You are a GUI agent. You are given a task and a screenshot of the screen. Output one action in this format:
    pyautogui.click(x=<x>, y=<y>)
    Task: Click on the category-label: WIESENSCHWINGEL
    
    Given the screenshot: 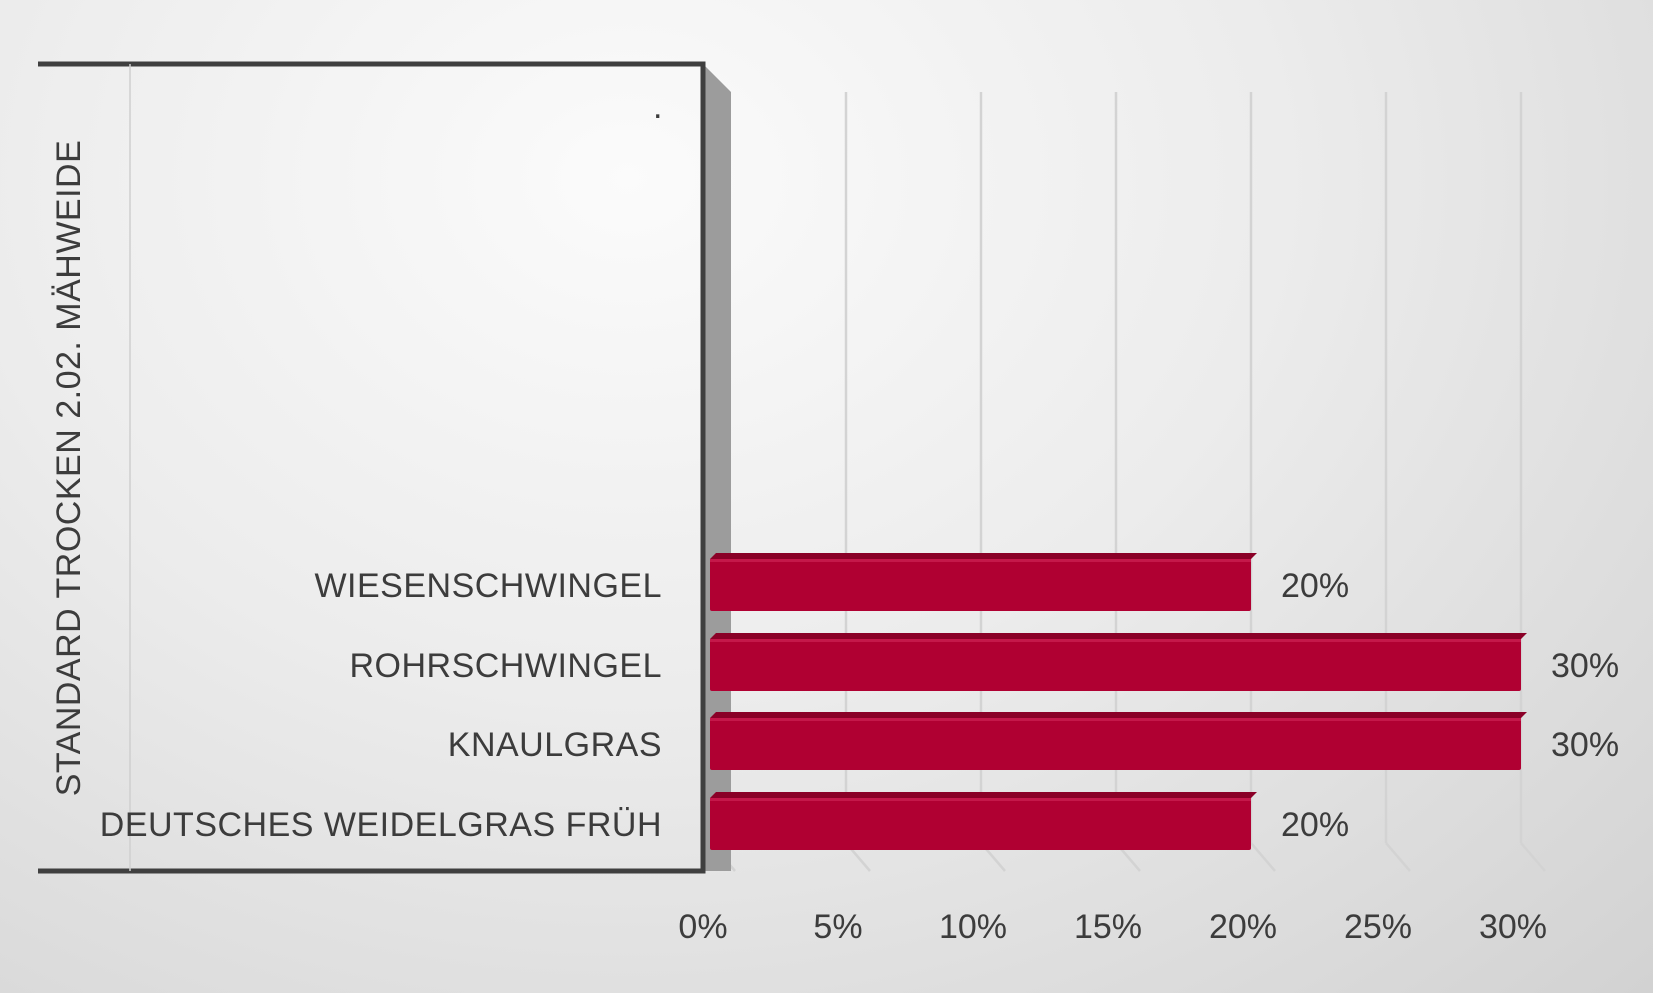 What is the action you would take?
    pyautogui.click(x=488, y=586)
    